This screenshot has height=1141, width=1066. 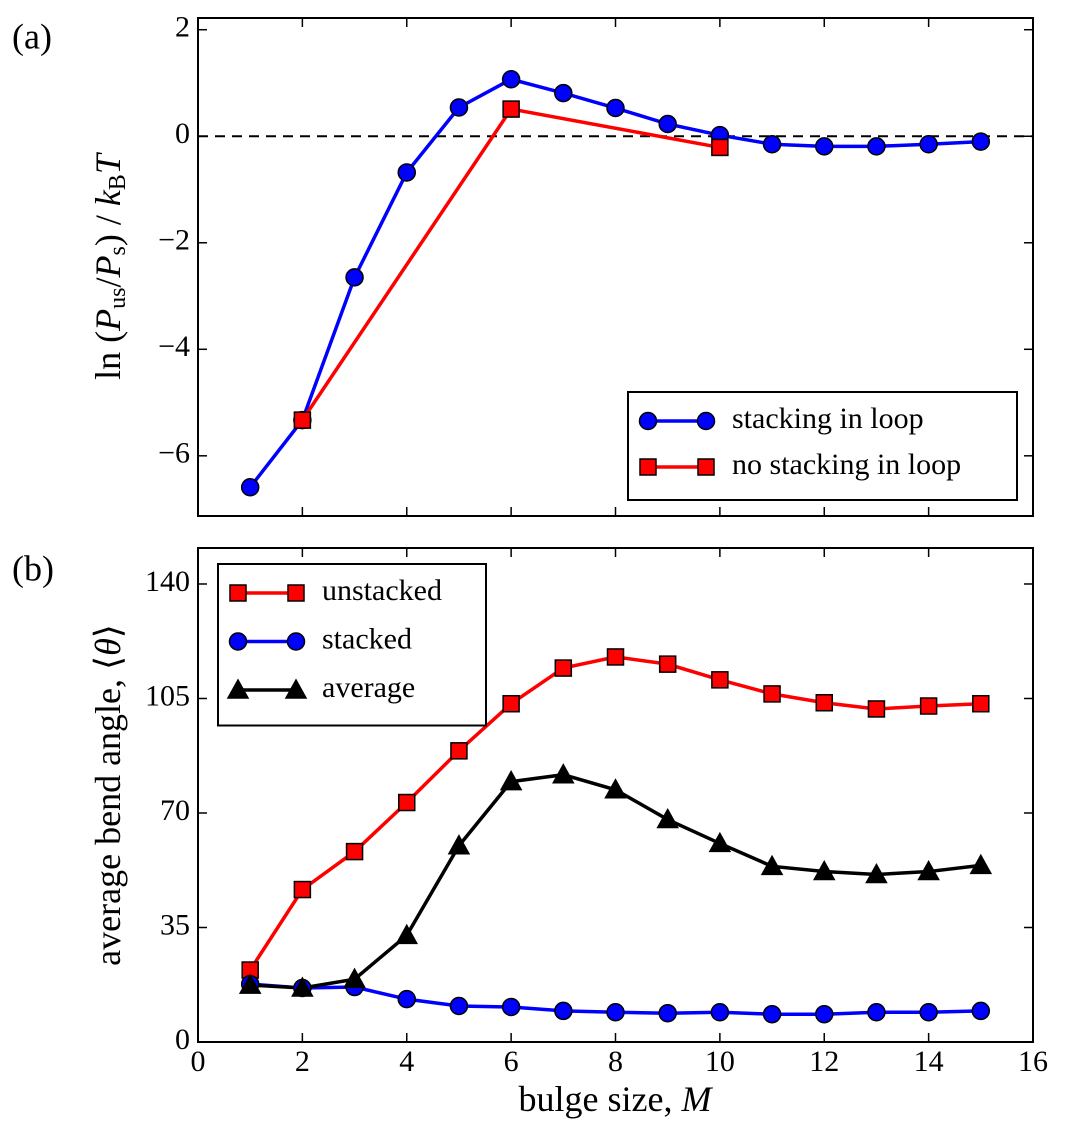 I want to click on legend-label: unstacked, so click(x=382, y=590).